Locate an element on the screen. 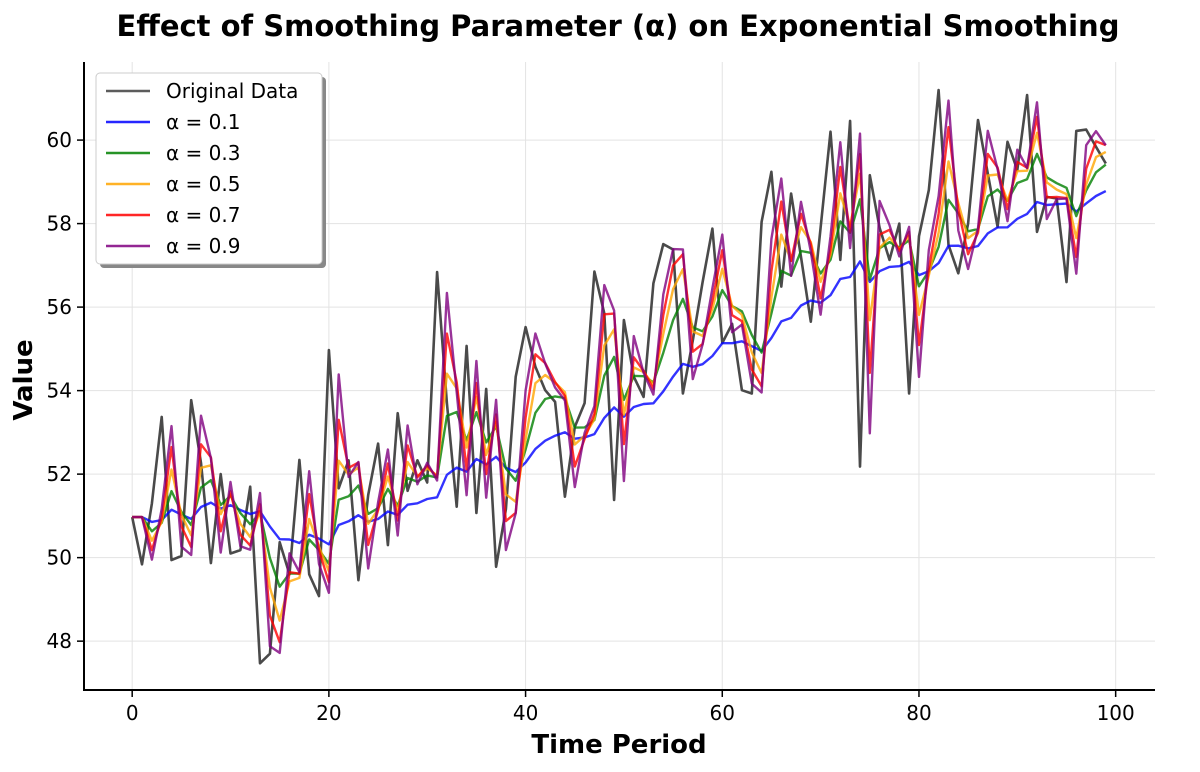 The image size is (1200, 772). x-ticks: 0 20 40 60 80 100 is located at coordinates (630, 707).